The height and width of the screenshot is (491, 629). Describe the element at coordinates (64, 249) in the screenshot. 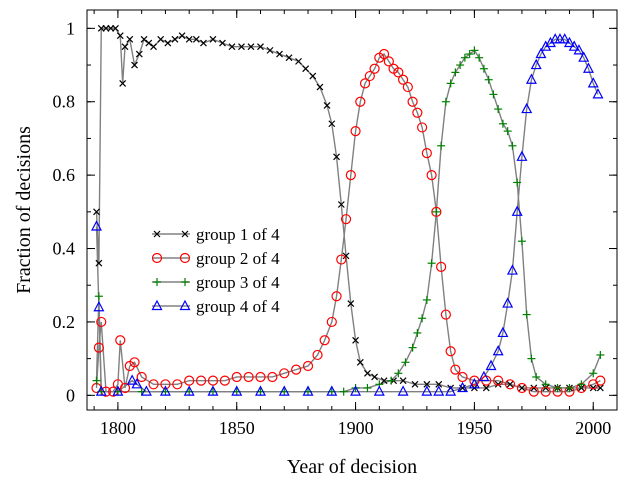

I see `y-tick-label: 0.4` at that location.